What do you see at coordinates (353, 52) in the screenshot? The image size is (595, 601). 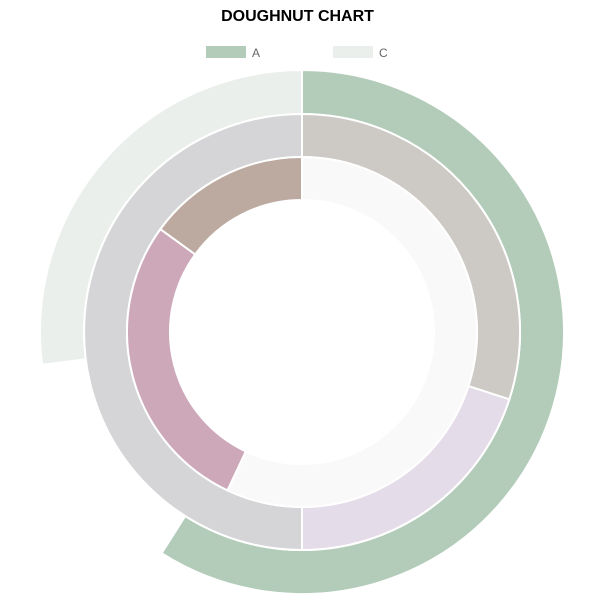 I see `legend-swatch-c` at bounding box center [353, 52].